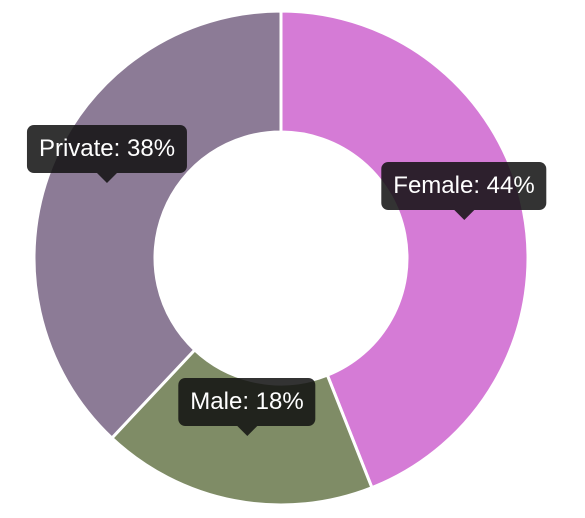  I want to click on tooltip-label: Private: 38%, so click(107, 148).